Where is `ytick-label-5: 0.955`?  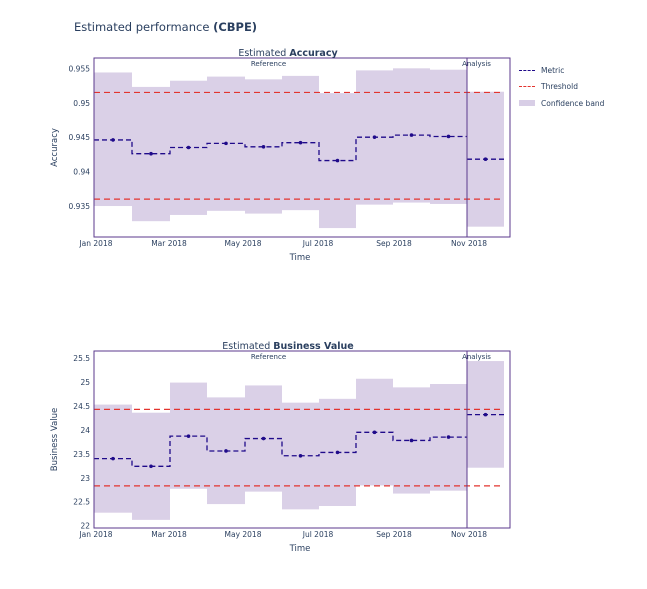 ytick-label-5: 0.955 is located at coordinates (80, 68).